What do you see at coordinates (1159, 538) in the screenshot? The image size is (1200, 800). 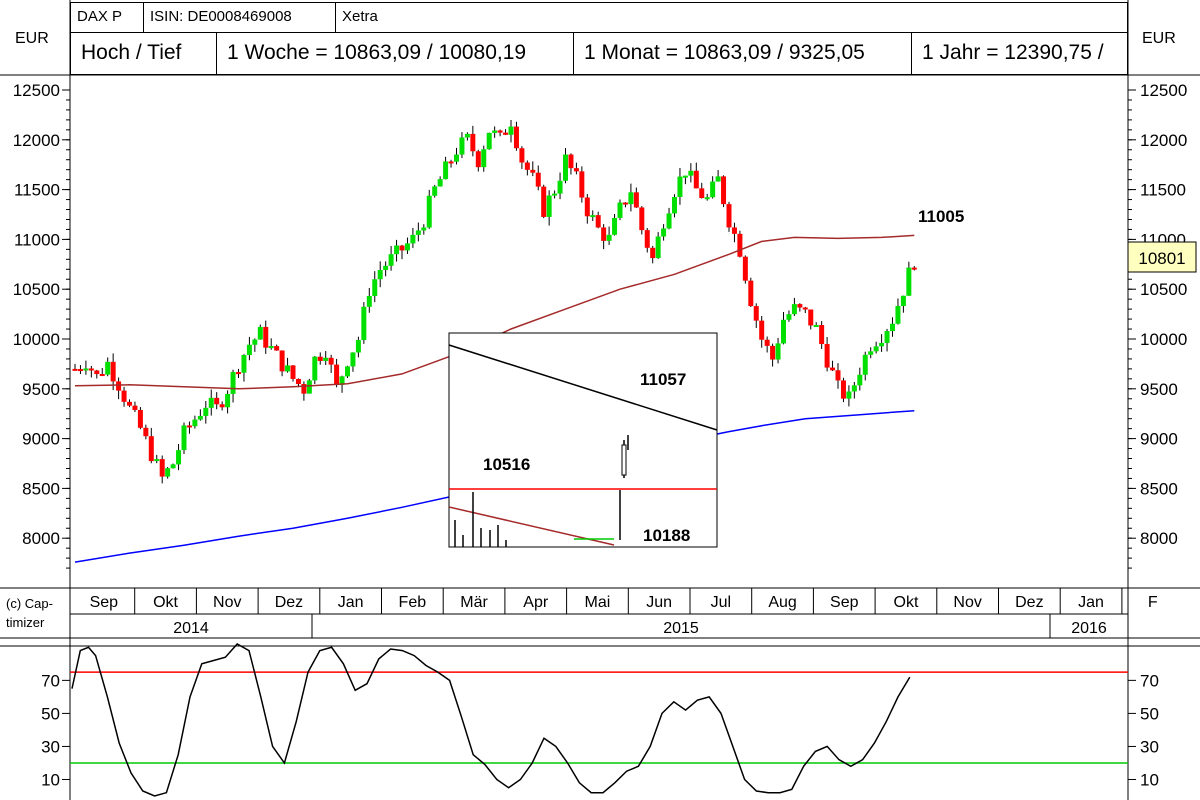 I see `right-tick-label: 8000` at bounding box center [1159, 538].